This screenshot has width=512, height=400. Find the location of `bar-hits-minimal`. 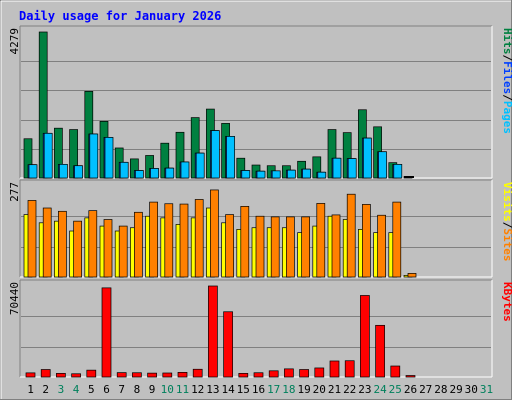

bar-hits-minimal is located at coordinates (409, 177).